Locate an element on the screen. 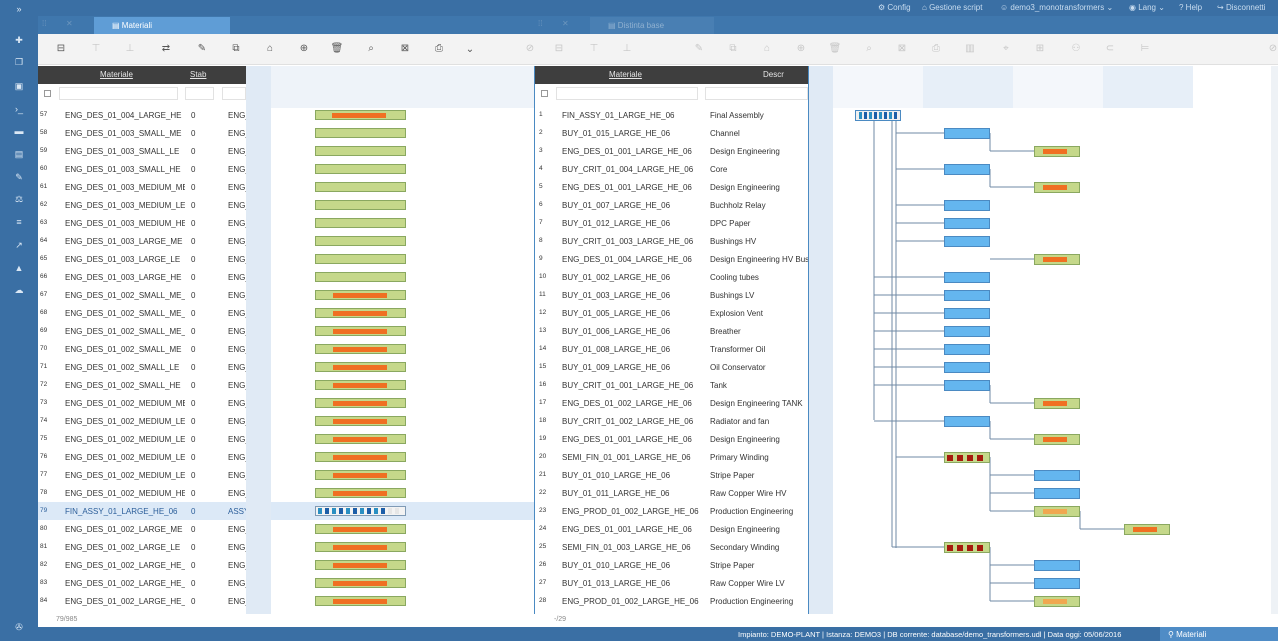 Image resolution: width=1278 pixels, height=641 pixels. active-window-tab: ⚲ Materiali is located at coordinates (1219, 634).